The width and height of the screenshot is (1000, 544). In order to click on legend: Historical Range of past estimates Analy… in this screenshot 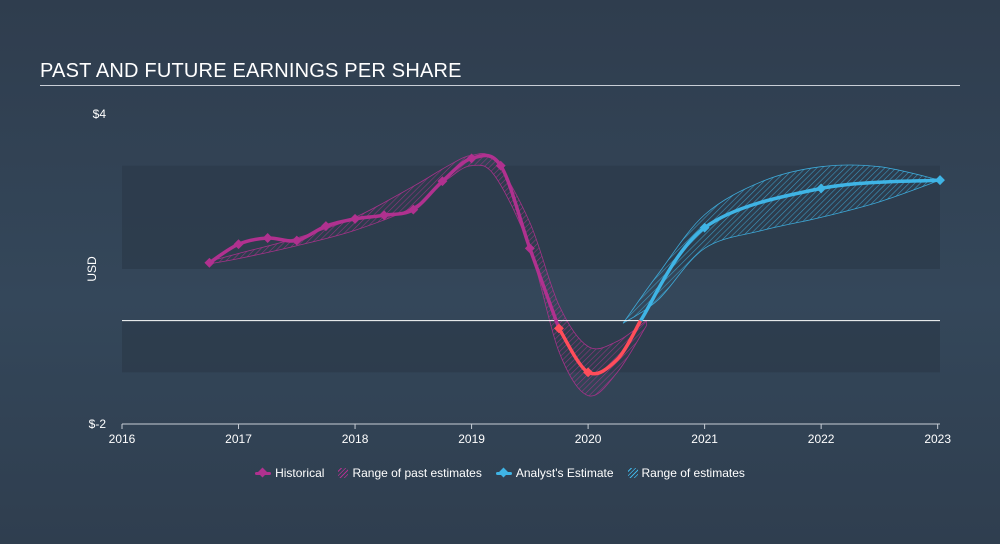, I will do `click(500, 473)`.